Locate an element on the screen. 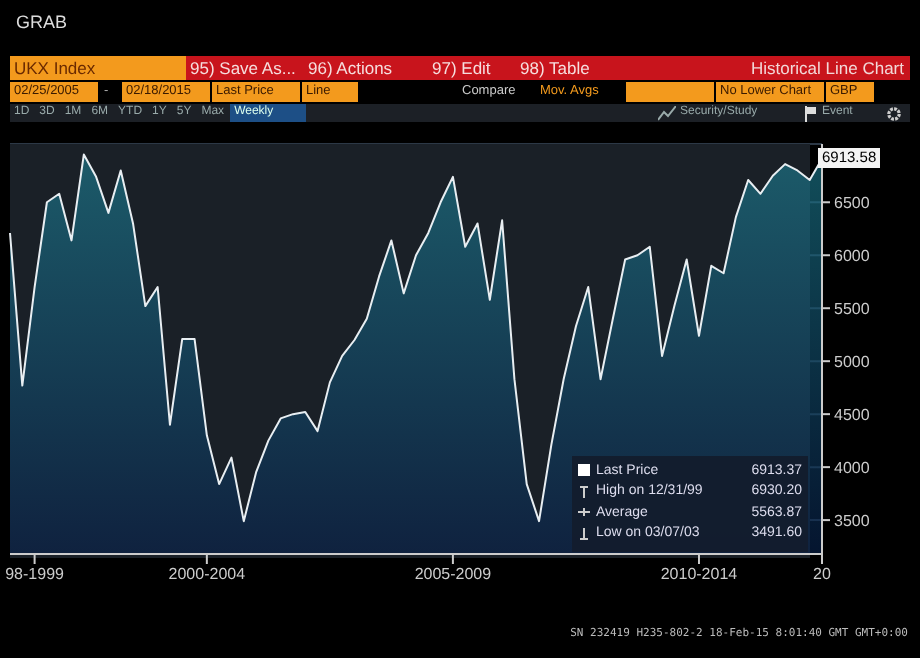  chart-subtitle: Historical Line Chart is located at coordinates (827, 68).